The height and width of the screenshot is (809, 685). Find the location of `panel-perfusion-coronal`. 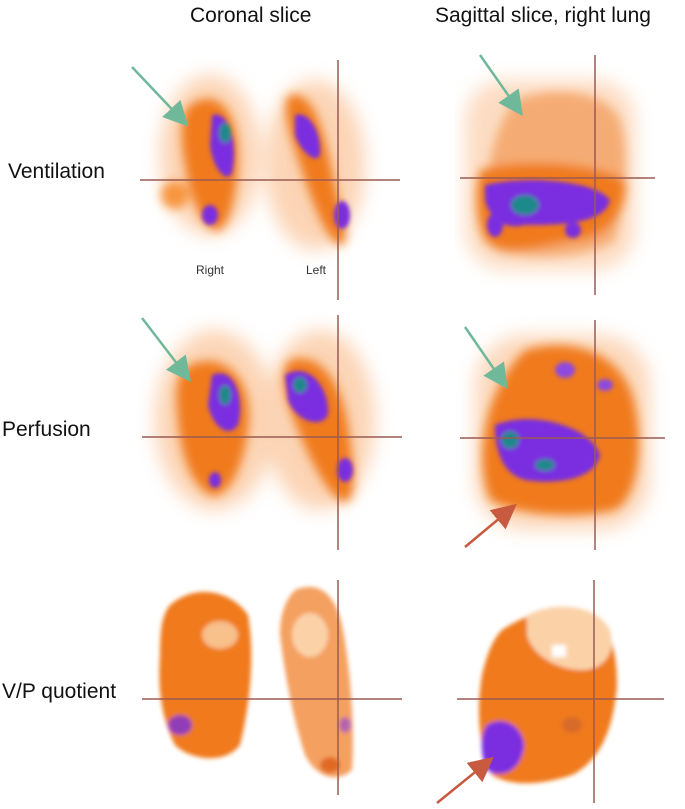

panel-perfusion-coronal is located at coordinates (267, 432).